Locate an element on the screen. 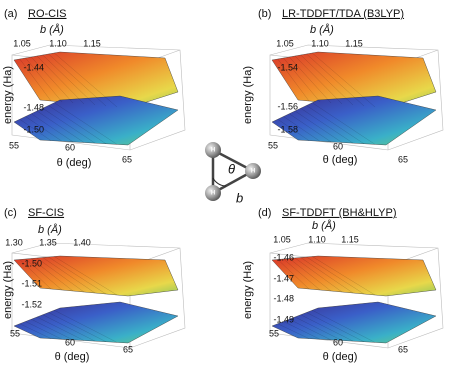 This screenshot has height=365, width=449. angle-label: θ is located at coordinates (231, 168).